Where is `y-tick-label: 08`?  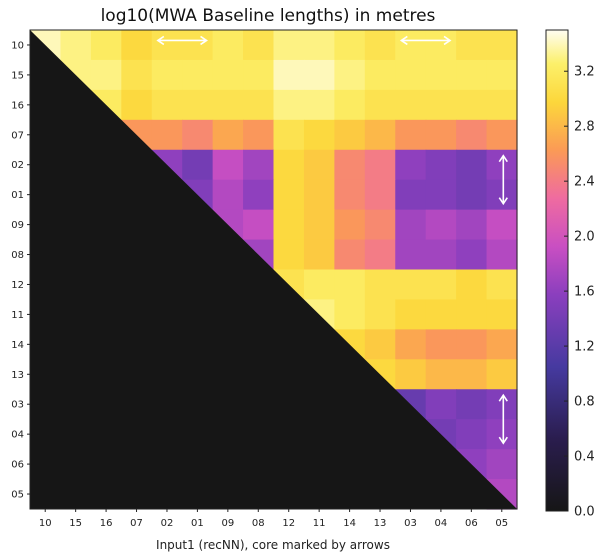 y-tick-label: 08 is located at coordinates (17, 255).